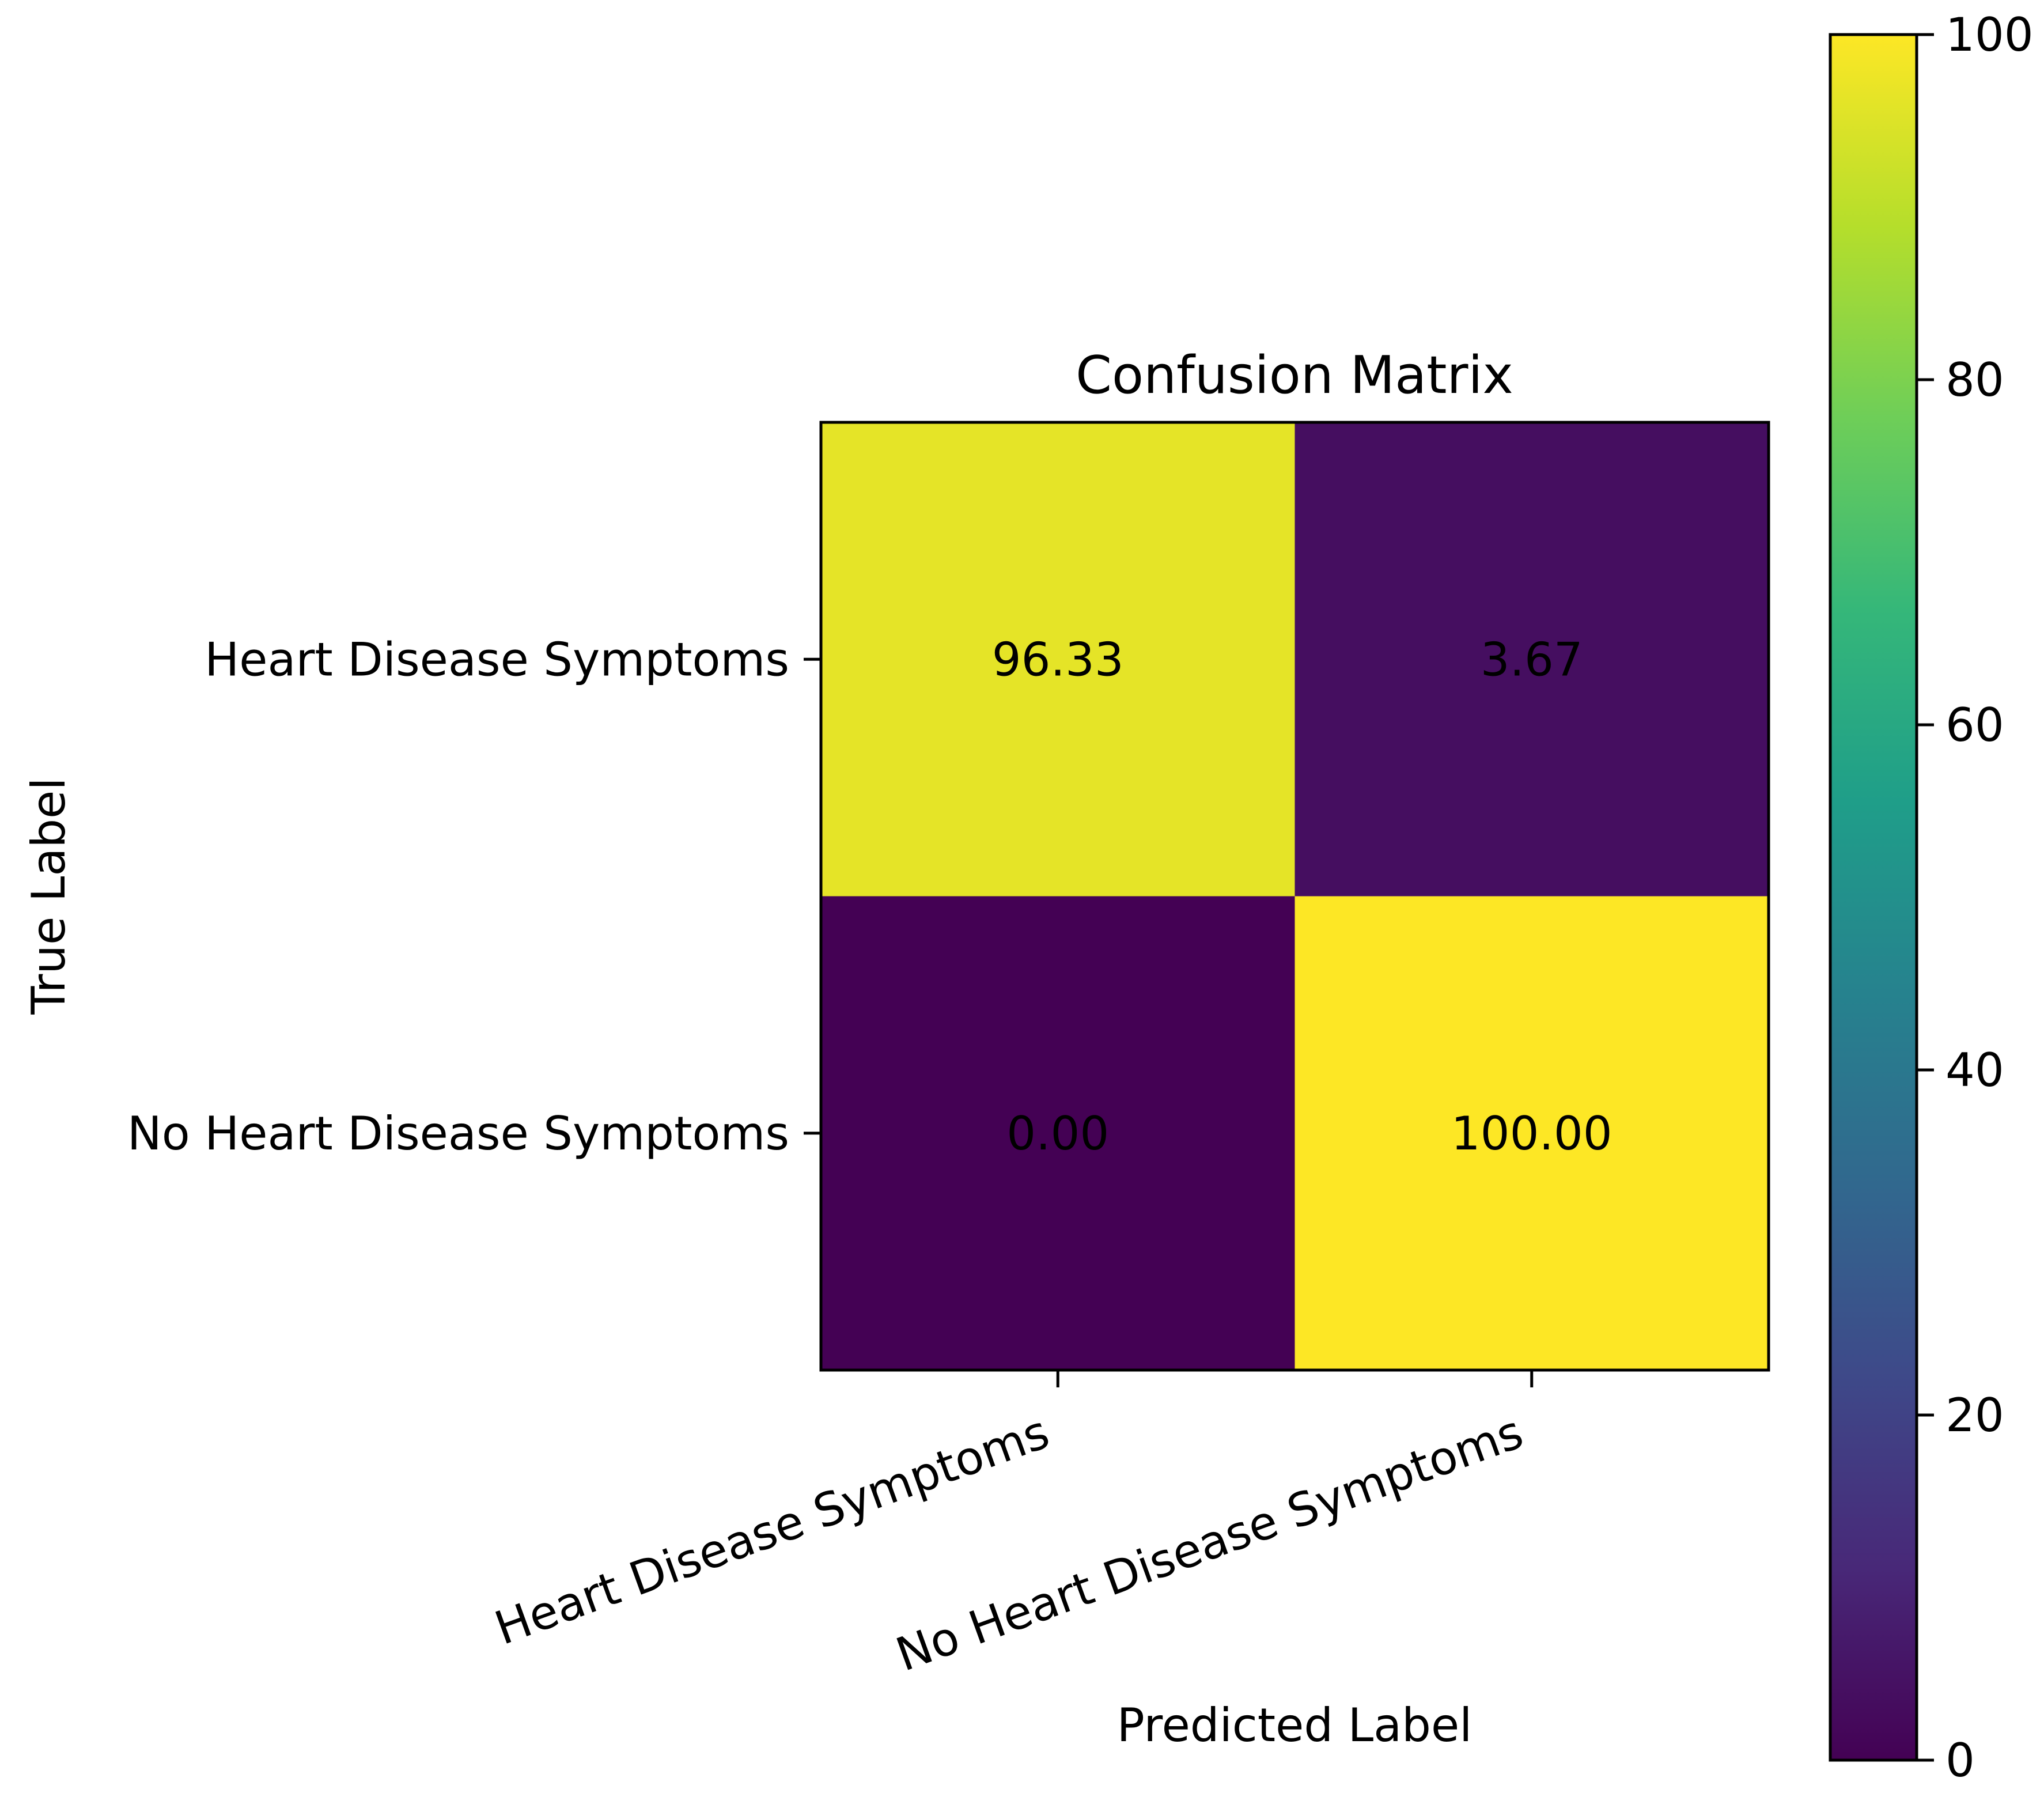 The image size is (2044, 1793). Describe the element at coordinates (48, 896) in the screenshot. I see `y-axis-label: True Label` at that location.